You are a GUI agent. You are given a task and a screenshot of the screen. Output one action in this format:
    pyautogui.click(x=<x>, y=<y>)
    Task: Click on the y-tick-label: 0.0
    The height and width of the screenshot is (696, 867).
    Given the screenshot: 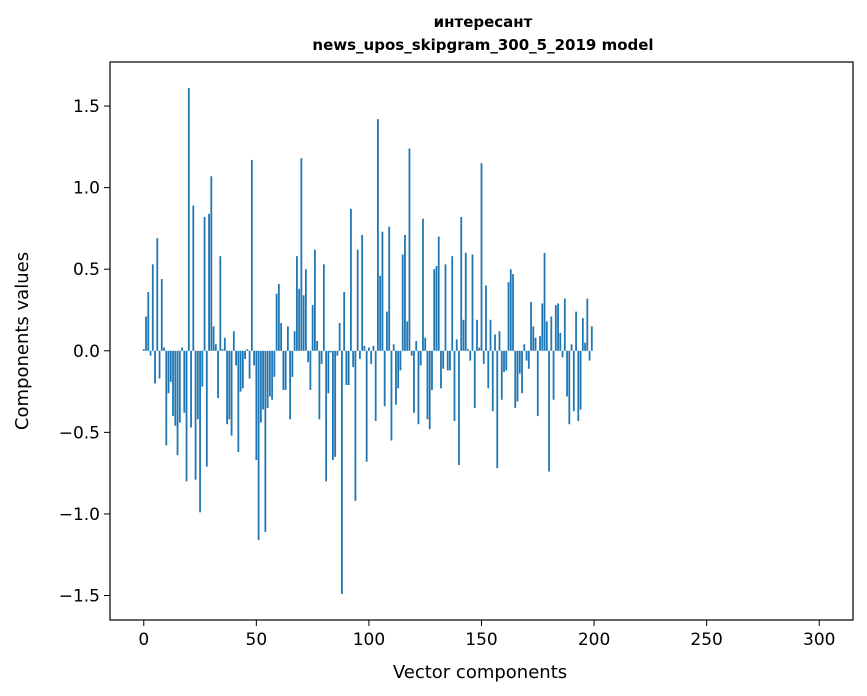 What is the action you would take?
    pyautogui.click(x=86, y=352)
    